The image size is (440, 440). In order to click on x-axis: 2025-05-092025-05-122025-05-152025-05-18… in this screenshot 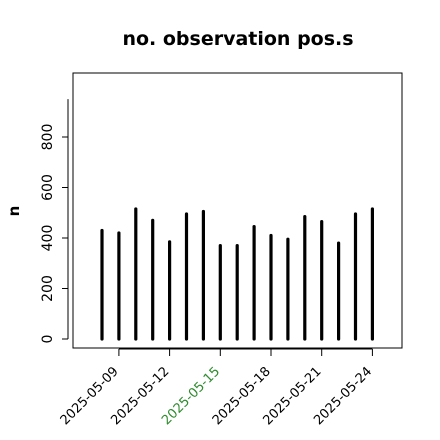, I will do `click(216, 388)`.